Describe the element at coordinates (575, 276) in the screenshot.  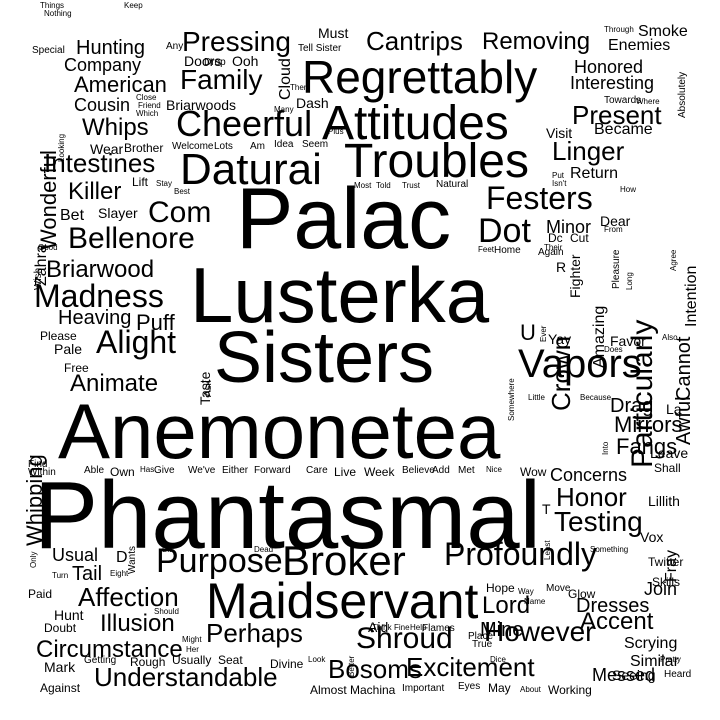
I see `cloud-word: Fighter` at that location.